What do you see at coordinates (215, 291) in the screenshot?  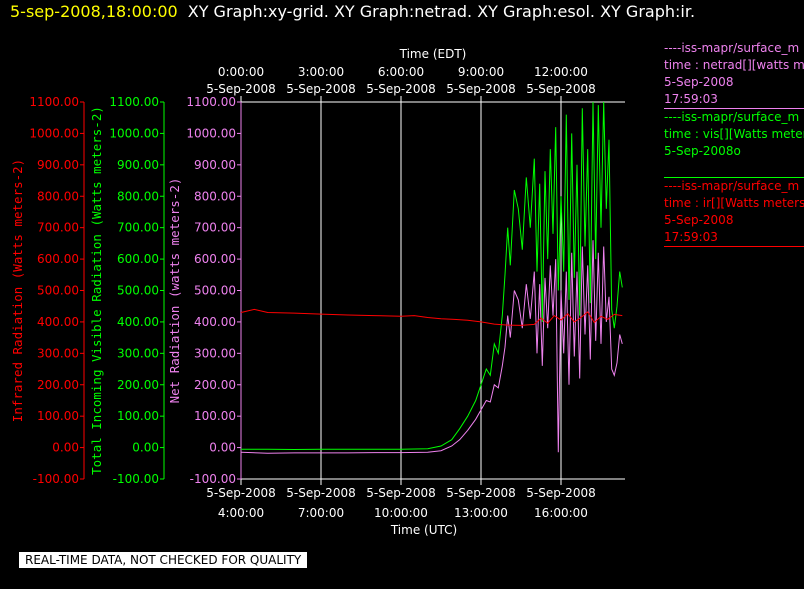 I see `net-y-tick-label: 500.00` at bounding box center [215, 291].